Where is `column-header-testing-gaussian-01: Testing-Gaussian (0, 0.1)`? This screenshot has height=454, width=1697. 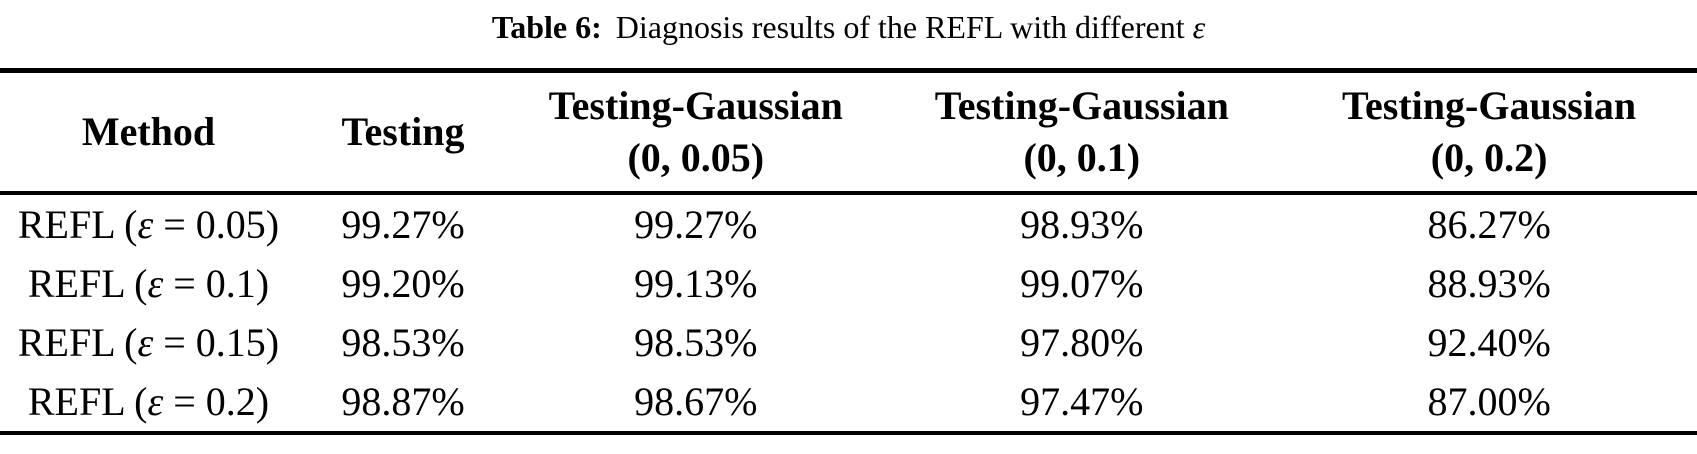
column-header-testing-gaussian-01: Testing-Gaussian (0, 0.1) is located at coordinates (1081, 132).